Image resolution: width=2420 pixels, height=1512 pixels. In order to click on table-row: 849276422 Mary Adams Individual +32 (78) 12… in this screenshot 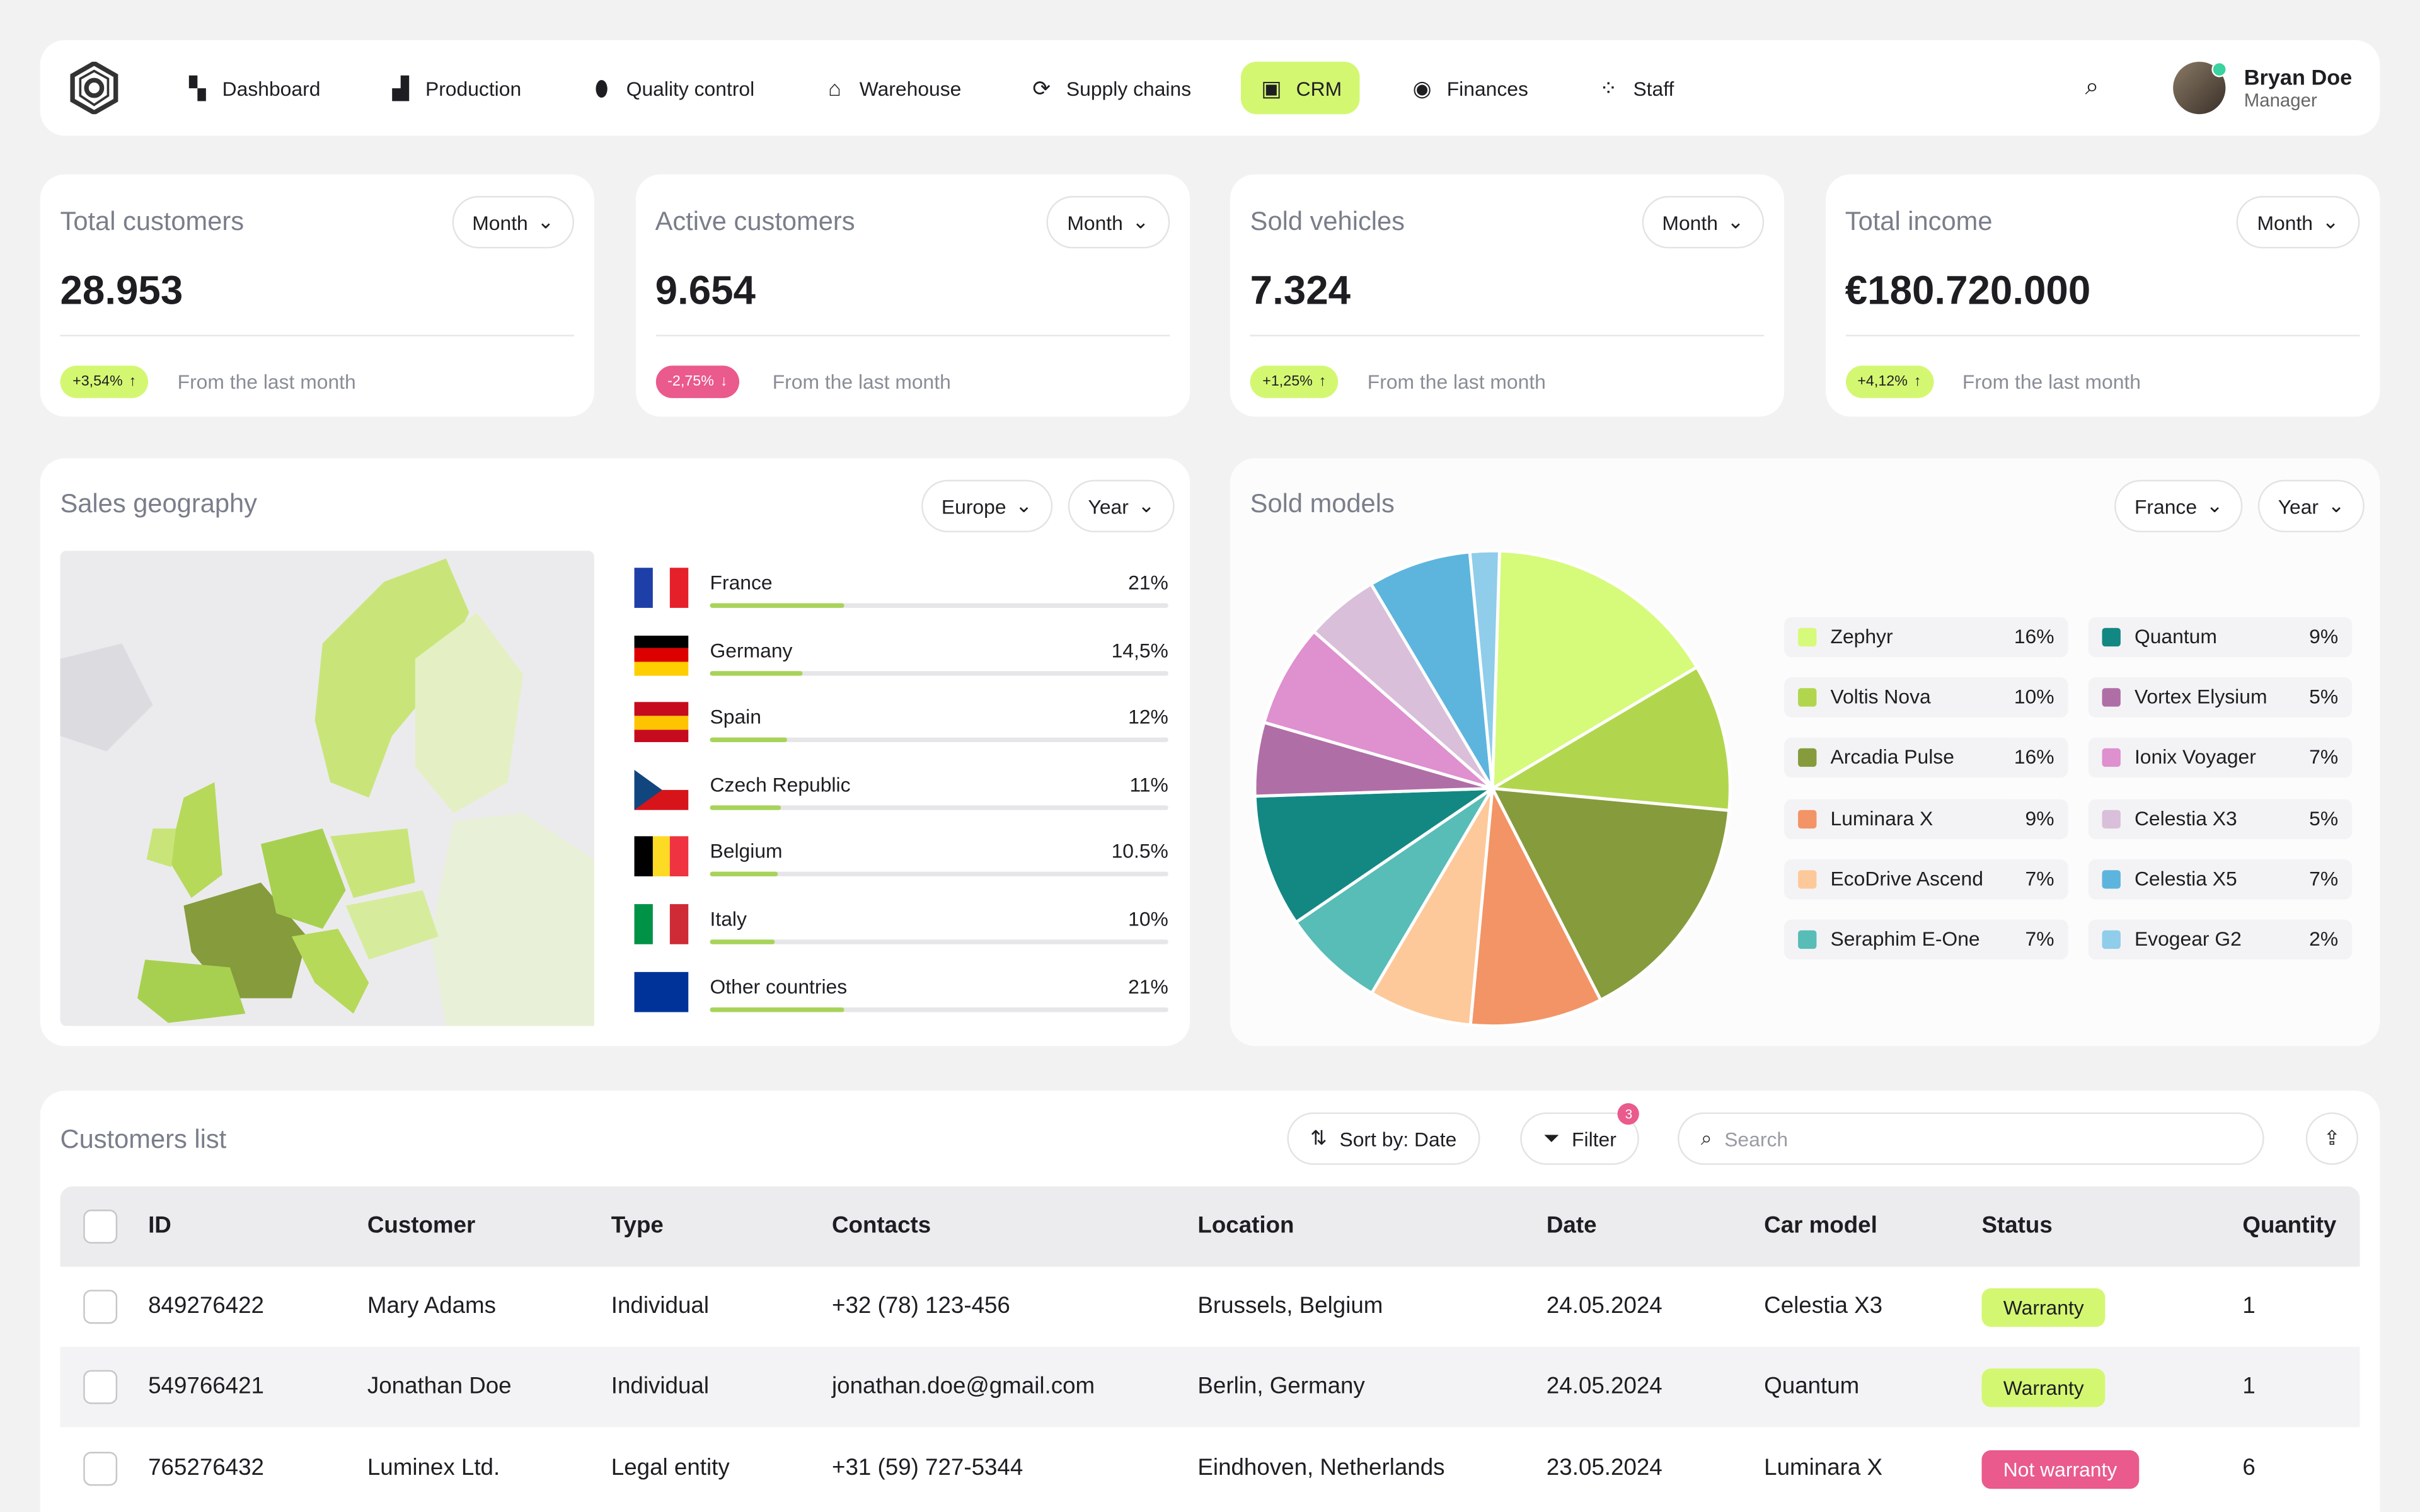, I will do `click(1210, 1307)`.